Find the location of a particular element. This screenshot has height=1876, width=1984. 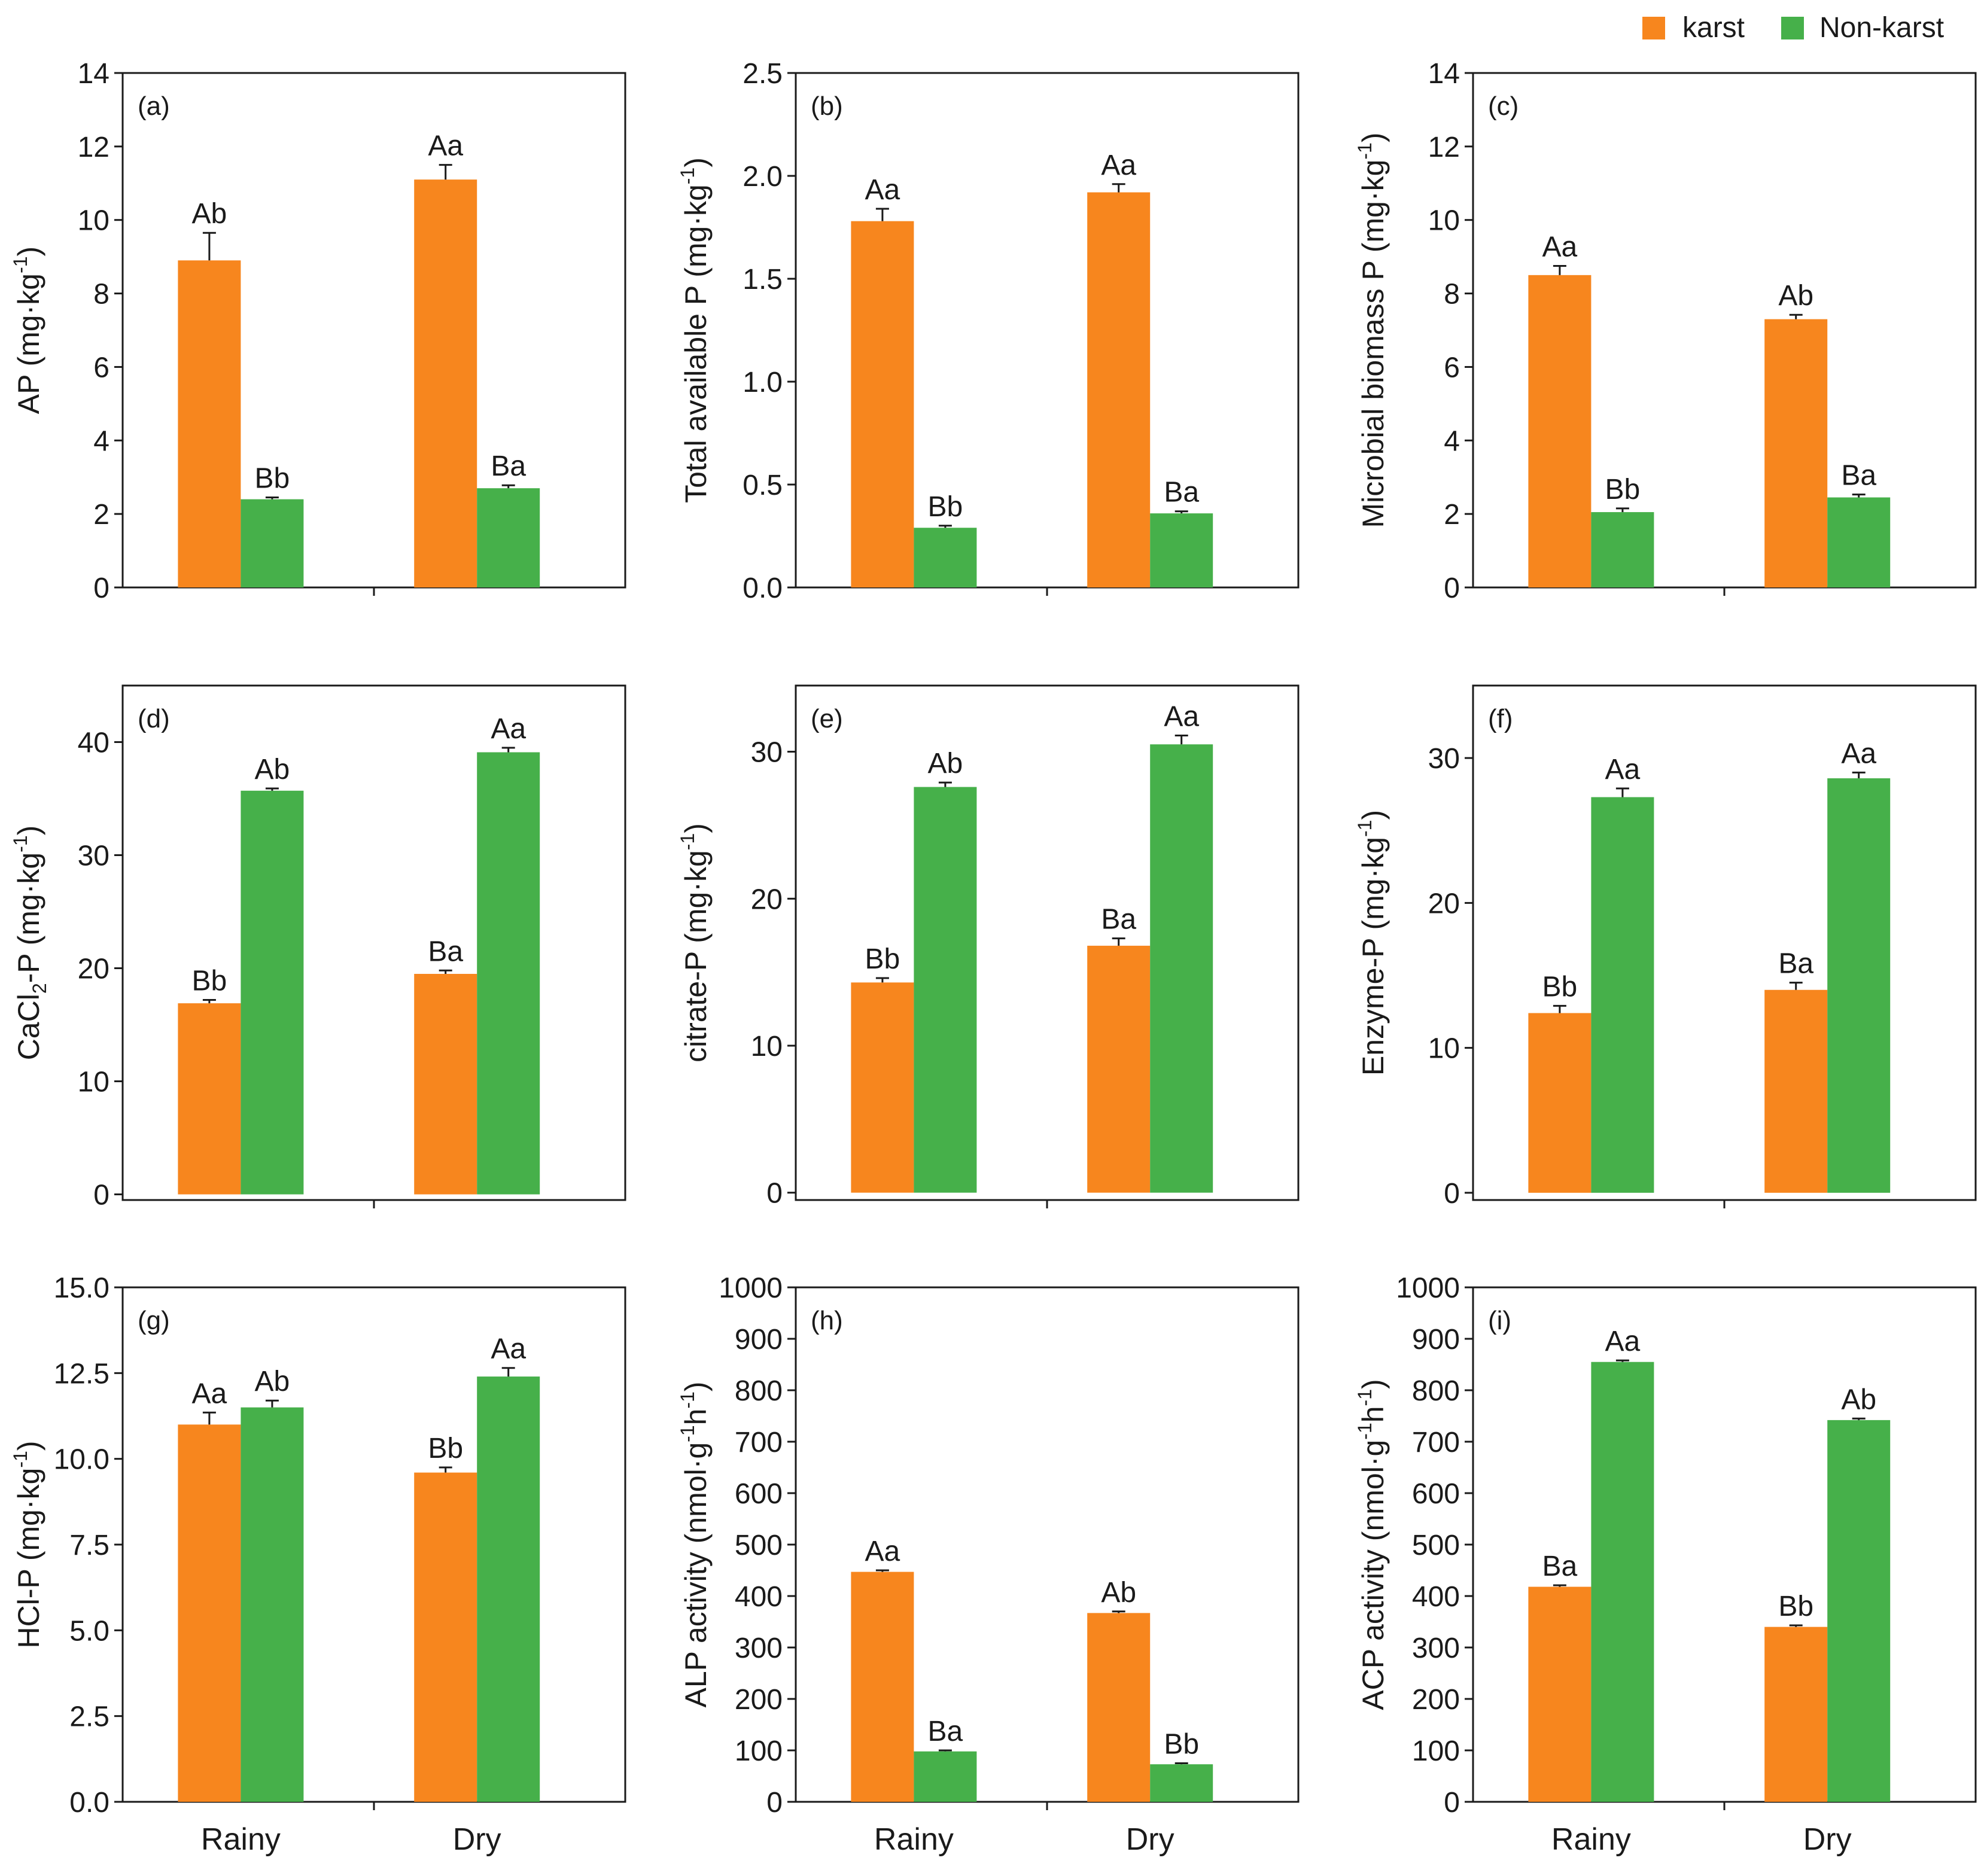

y-tick-label: 300 is located at coordinates (759, 1648).